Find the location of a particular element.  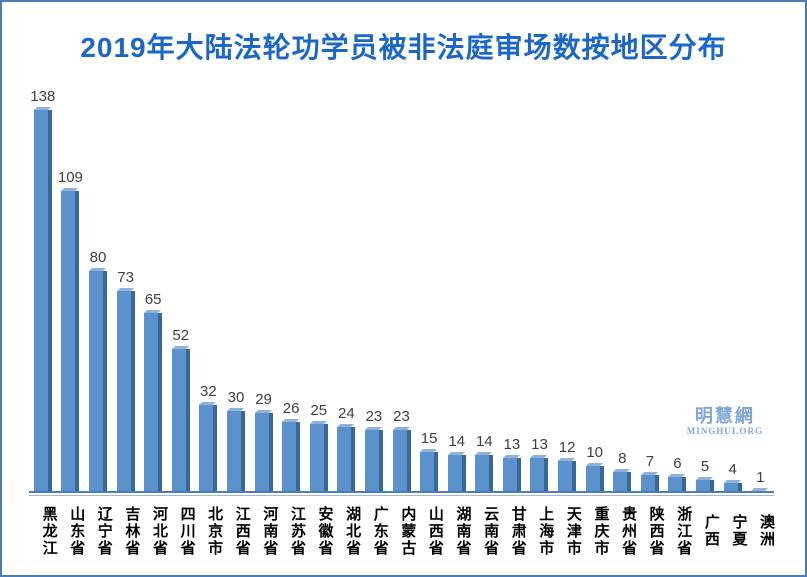

category-label: 重庆市 is located at coordinates (601, 531).